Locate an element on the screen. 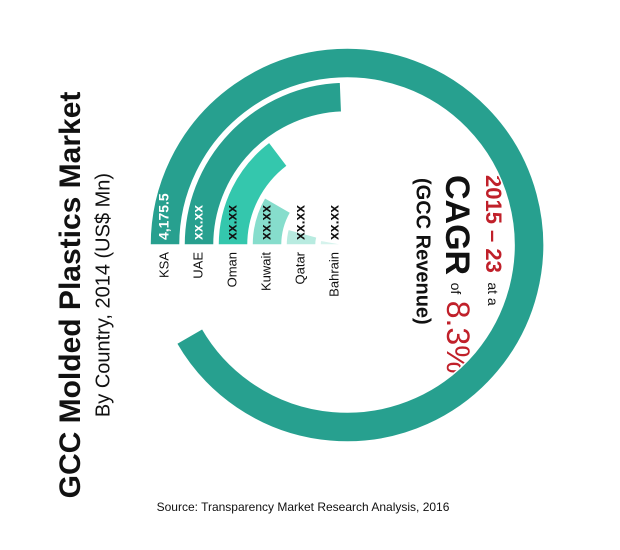 The width and height of the screenshot is (620, 550). cagr-scope: (GCC Revenue) is located at coordinates (423, 251).